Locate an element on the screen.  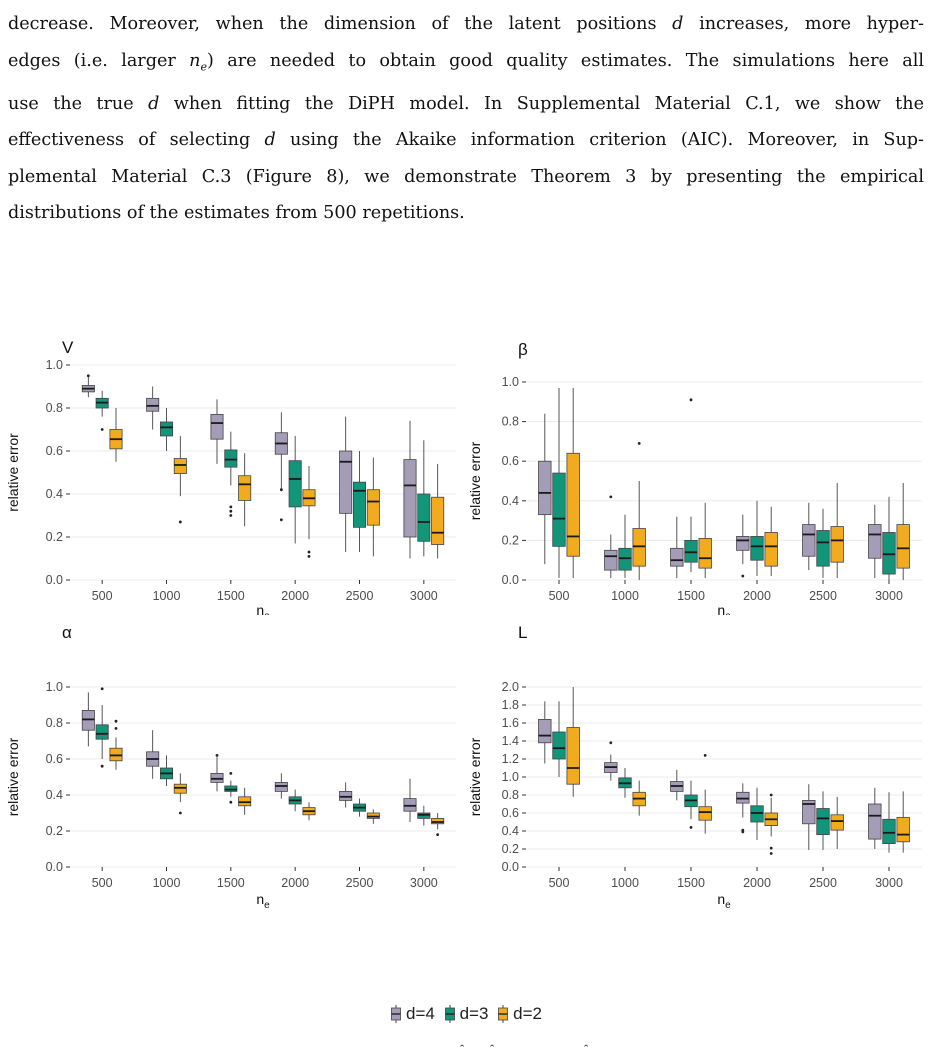
x-tick-label: 1000 is located at coordinates (625, 883).